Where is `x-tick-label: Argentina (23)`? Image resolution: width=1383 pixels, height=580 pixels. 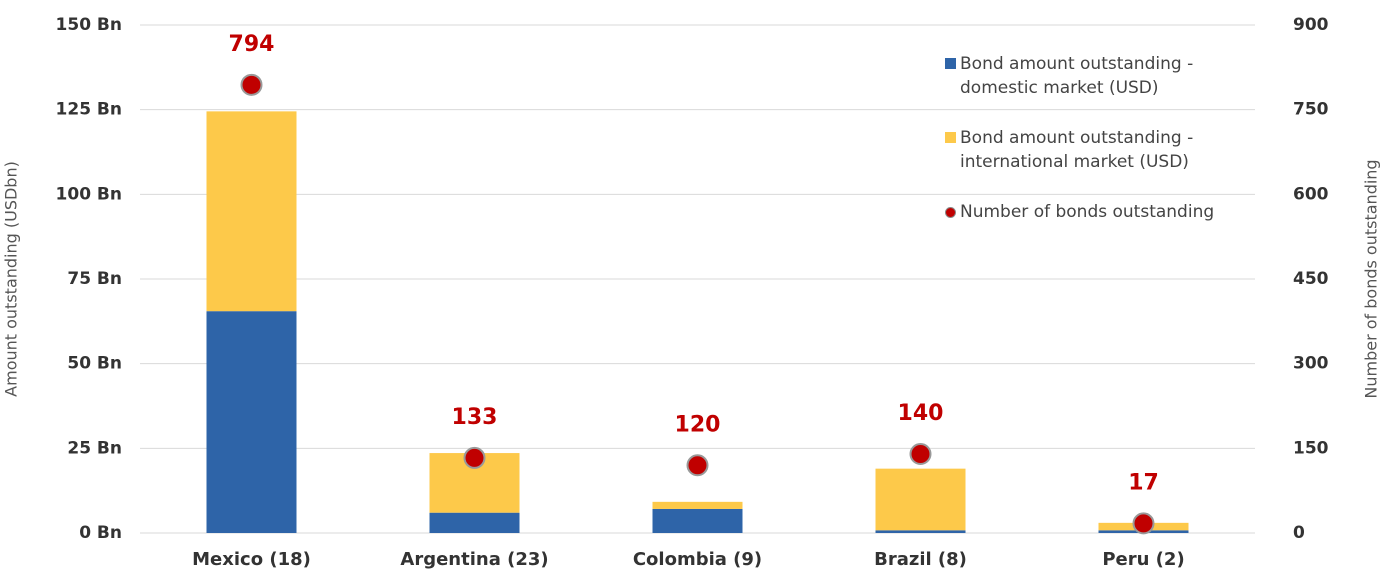 x-tick-label: Argentina (23) is located at coordinates (474, 559).